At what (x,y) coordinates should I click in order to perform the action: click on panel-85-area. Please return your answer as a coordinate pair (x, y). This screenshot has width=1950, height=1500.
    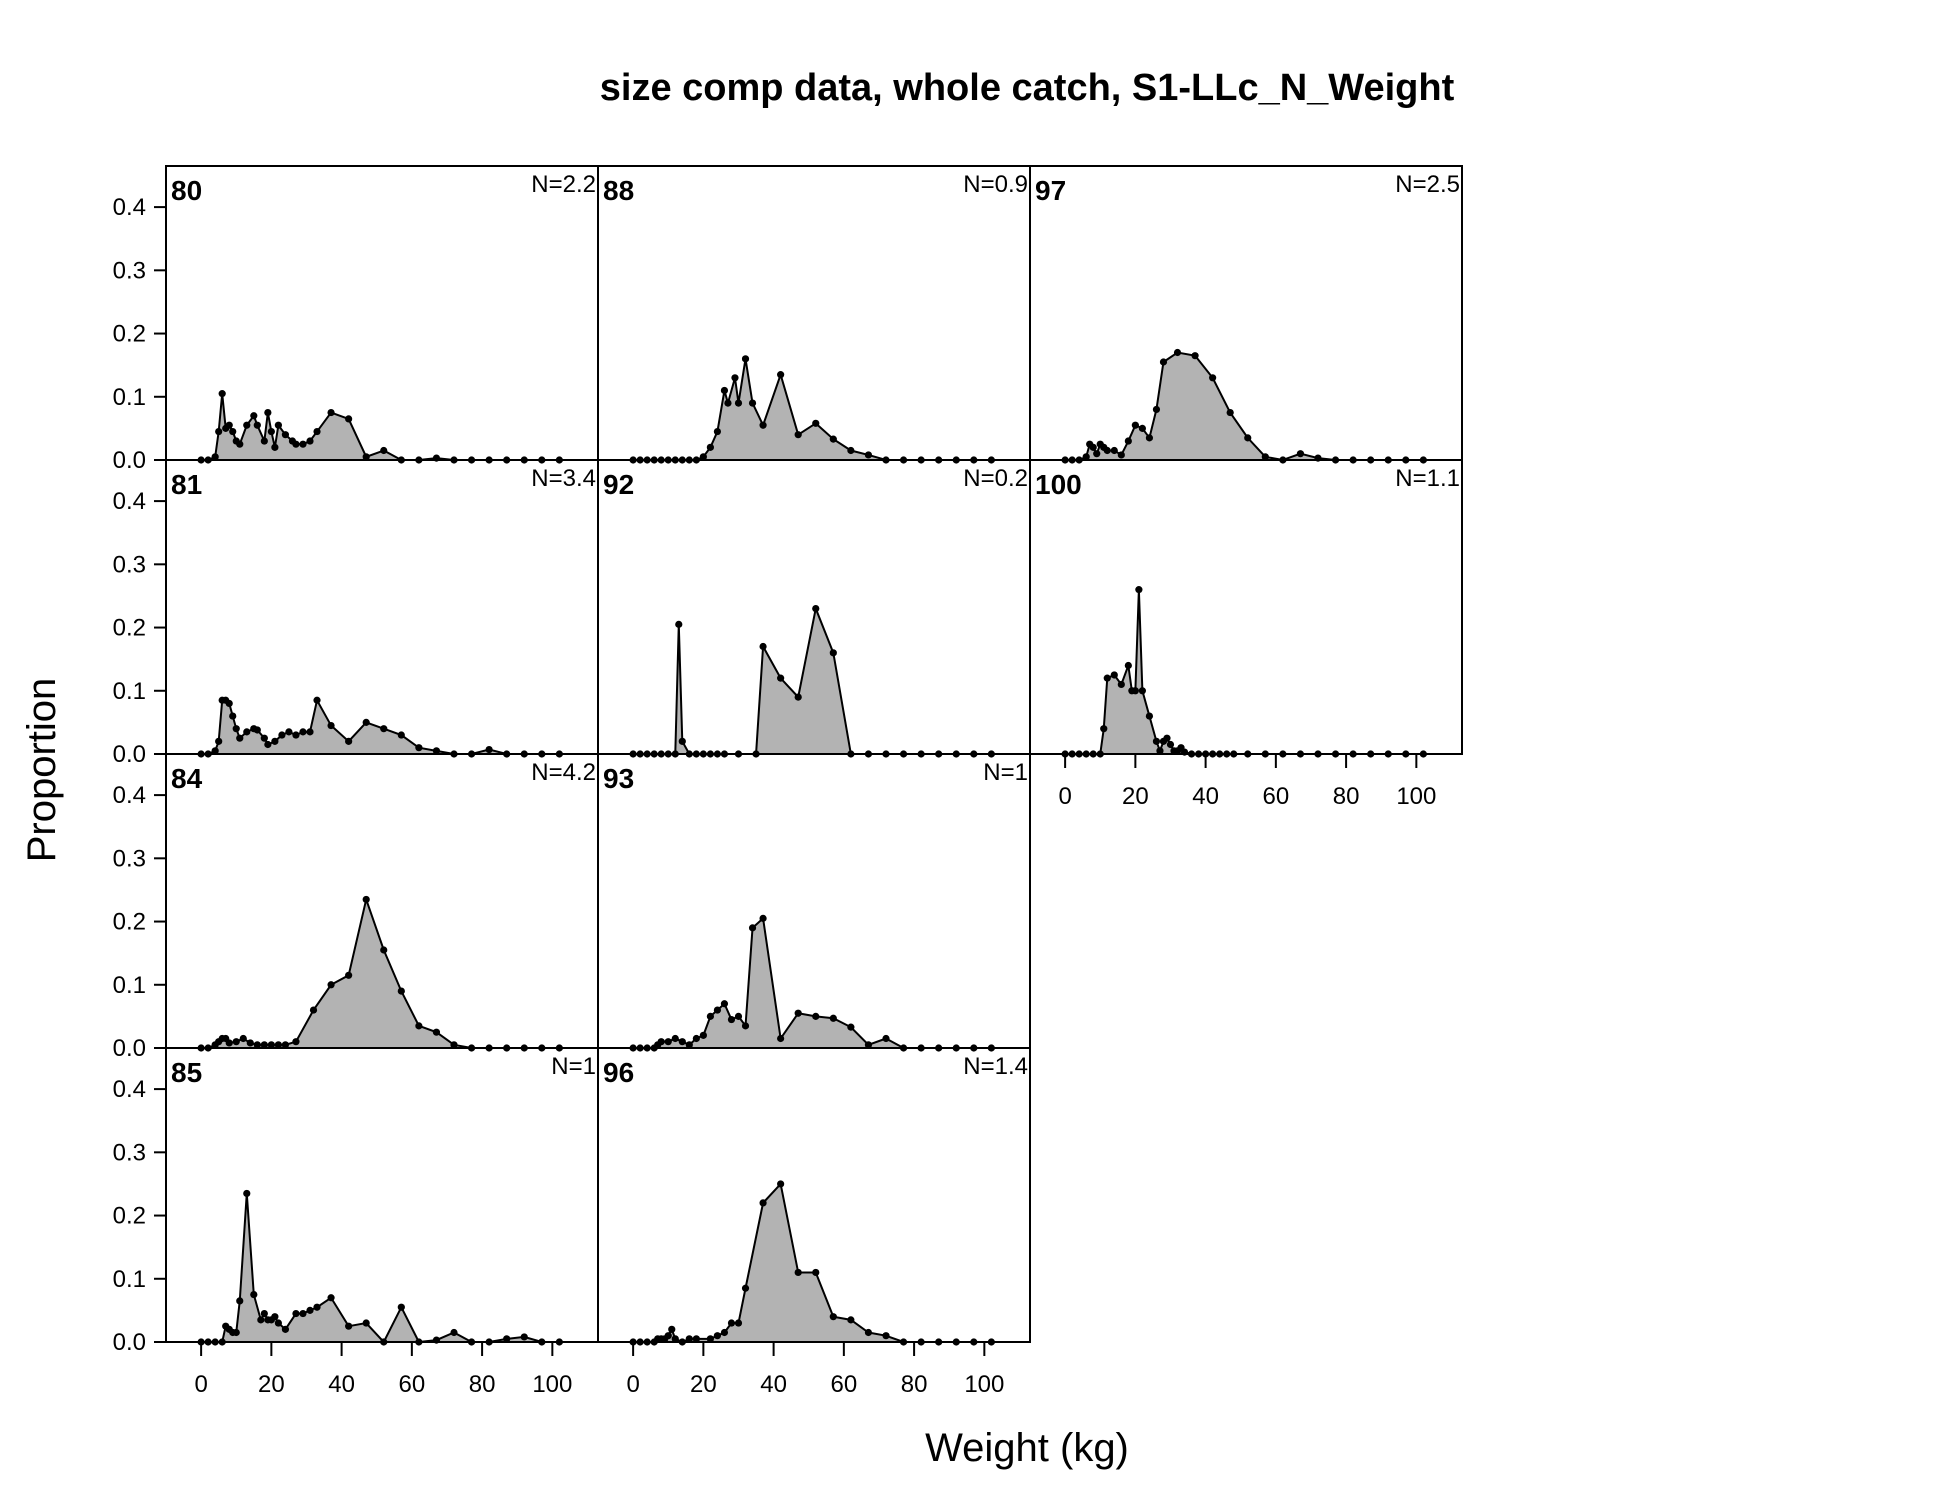
    Looking at the image, I should click on (380, 1267).